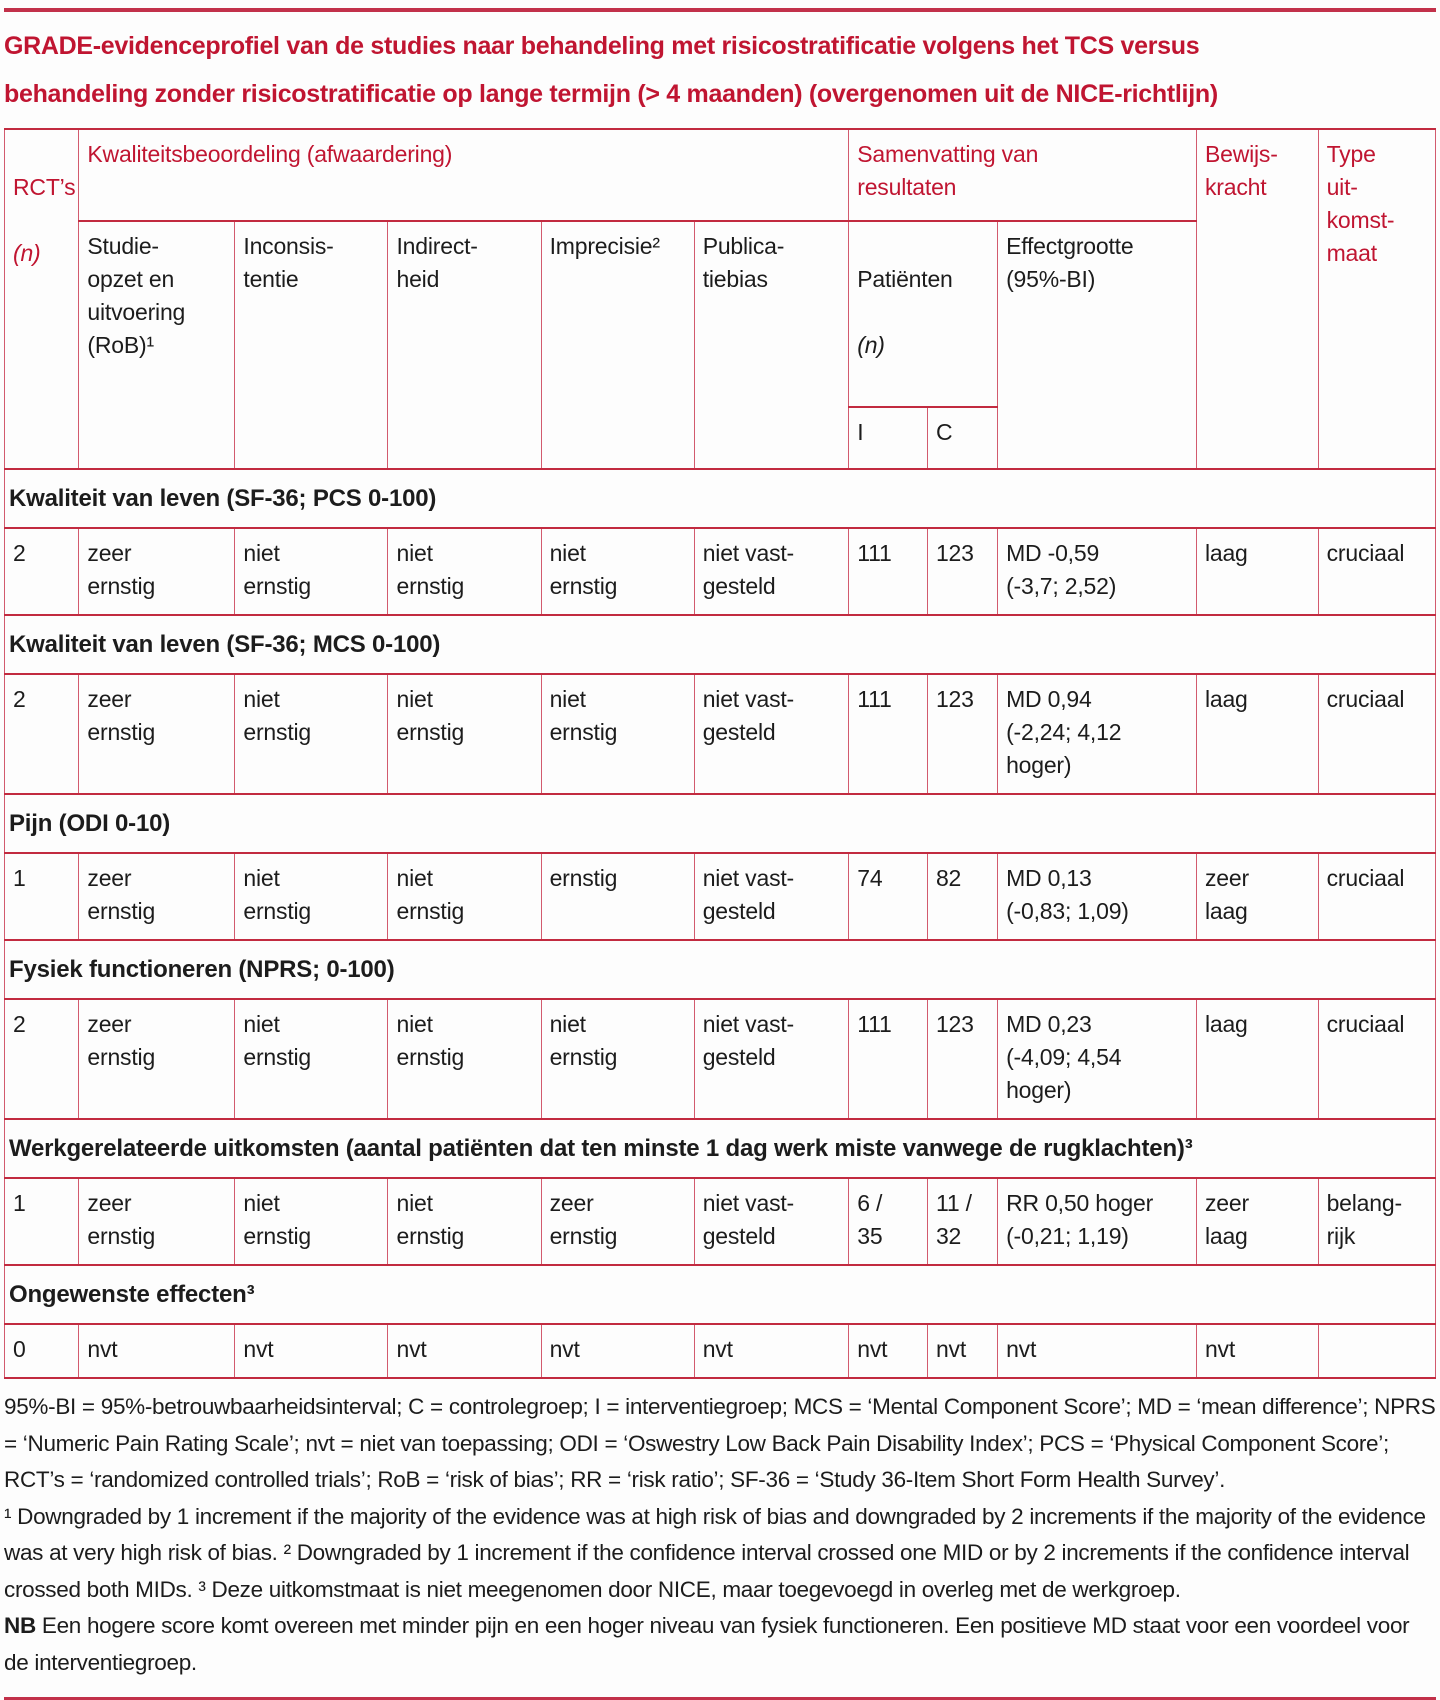 The height and width of the screenshot is (1700, 1440). I want to click on table-row: 0 nvt nvt nvt nvt nvt nvt nvt nvt nvt, so click(720, 1351).